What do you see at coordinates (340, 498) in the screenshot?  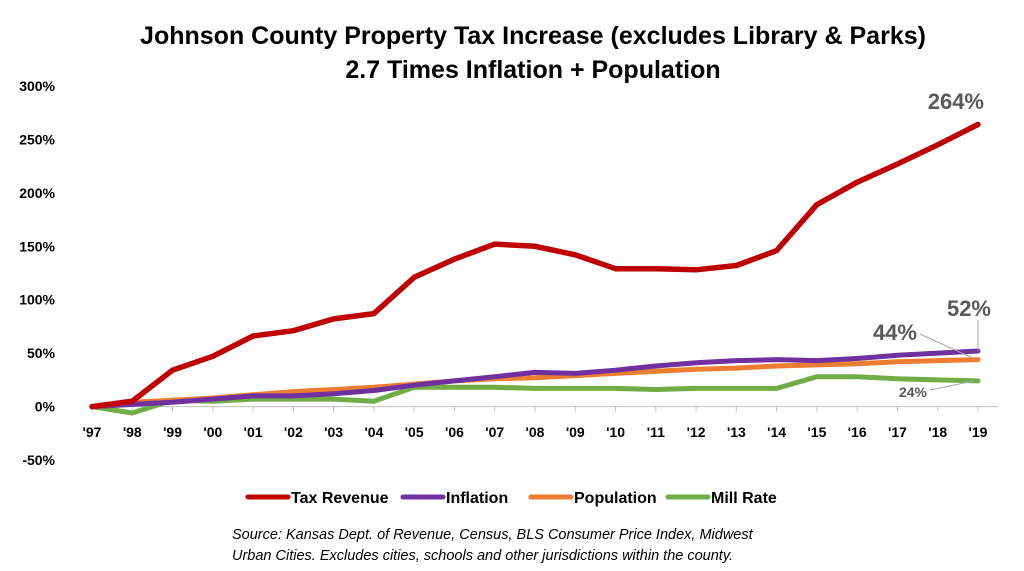 I see `legend-label-tax-revenue: Tax Revenue` at bounding box center [340, 498].